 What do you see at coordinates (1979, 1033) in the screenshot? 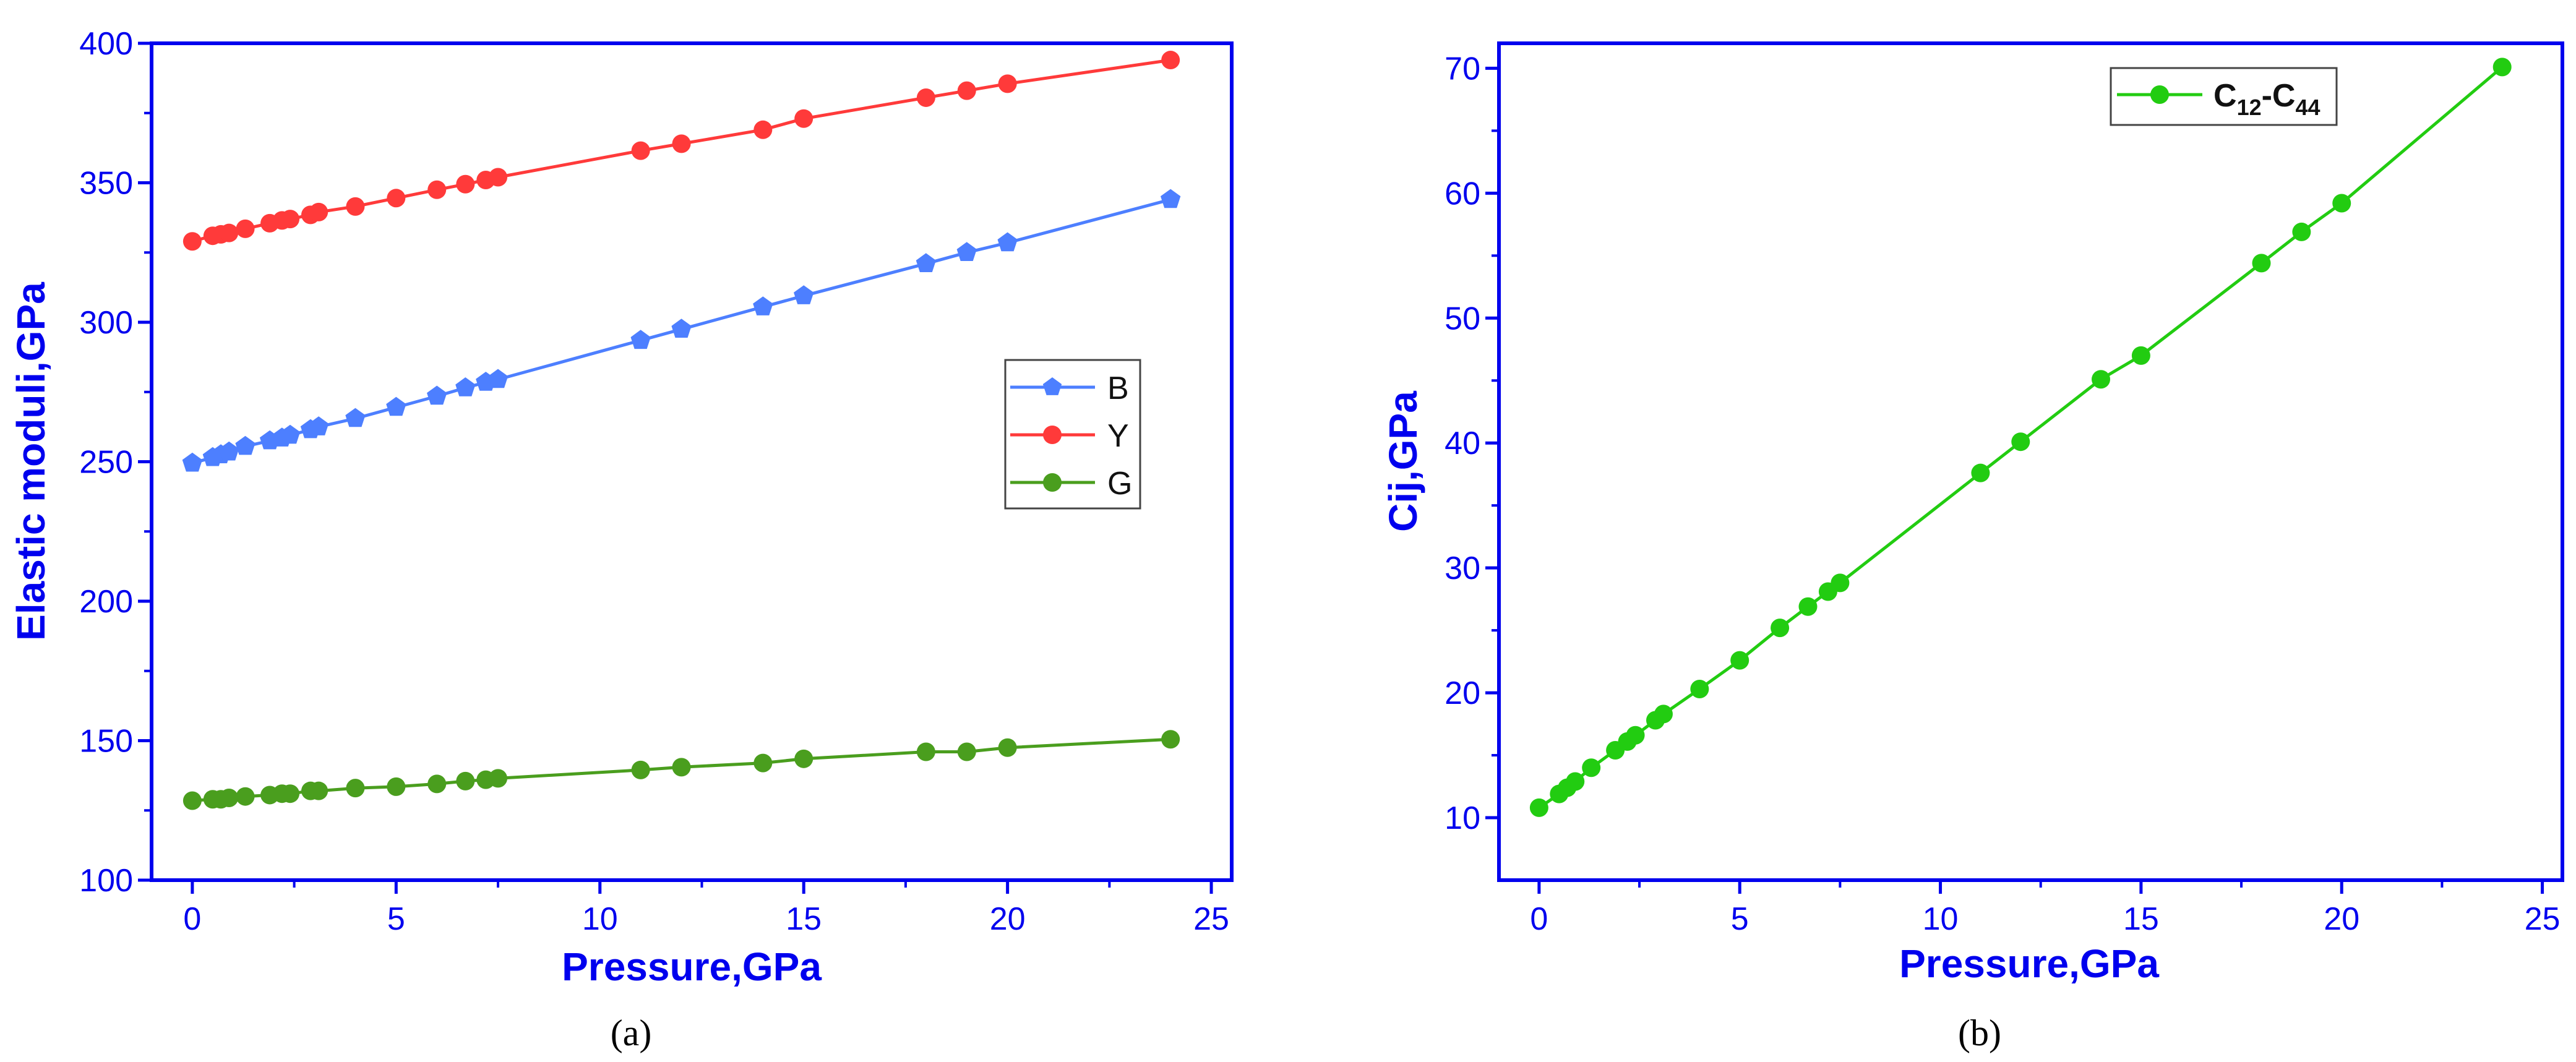
I see `panel-b-label: (b)` at bounding box center [1979, 1033].